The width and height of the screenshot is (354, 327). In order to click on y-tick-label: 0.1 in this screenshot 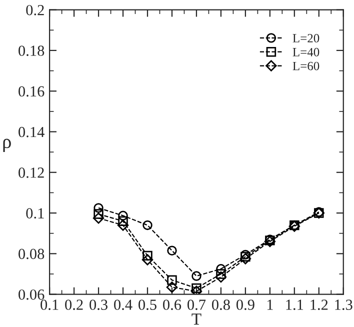, I will do `click(35, 213)`.